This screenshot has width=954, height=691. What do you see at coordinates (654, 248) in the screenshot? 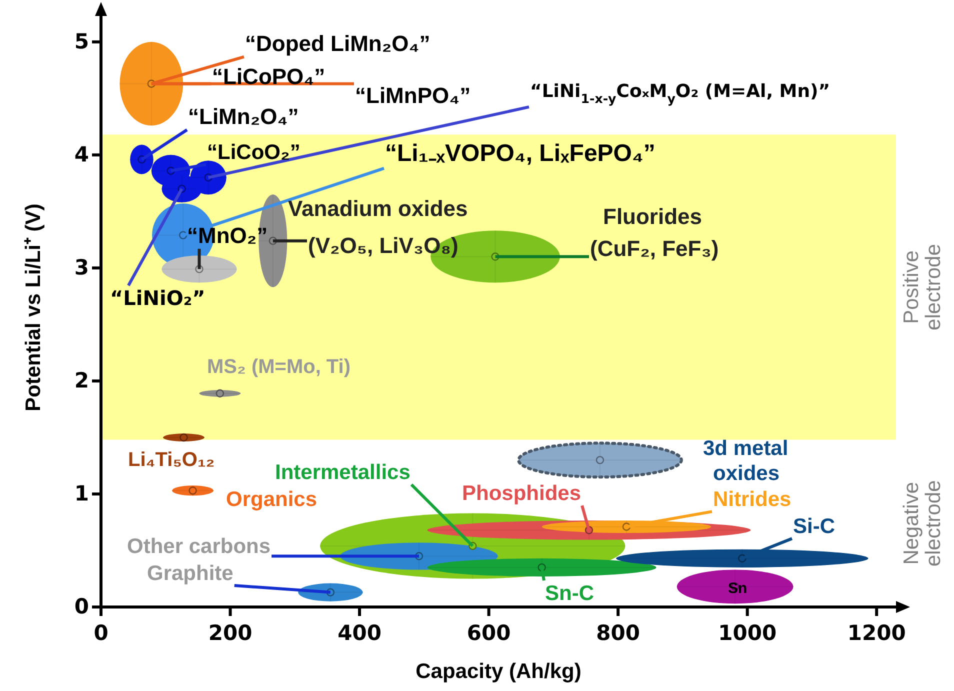
I see `annotation: (CuF₂, FeF₃)` at bounding box center [654, 248].